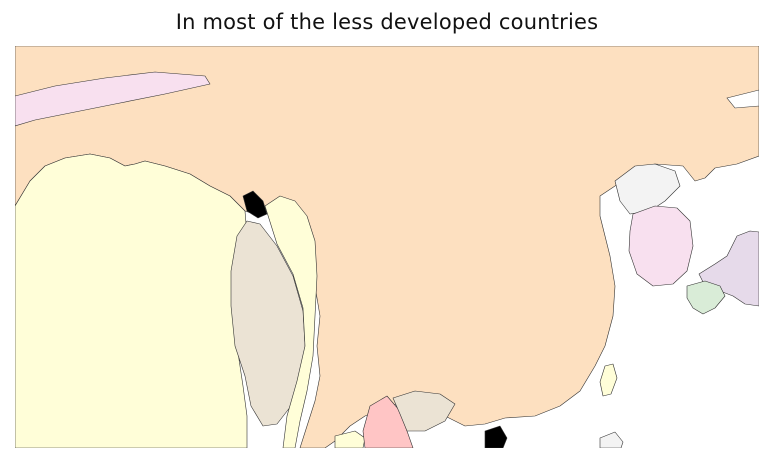 The height and width of the screenshot is (463, 774). What do you see at coordinates (387, 22) in the screenshot?
I see `map-title: In most of the less developed countries` at bounding box center [387, 22].